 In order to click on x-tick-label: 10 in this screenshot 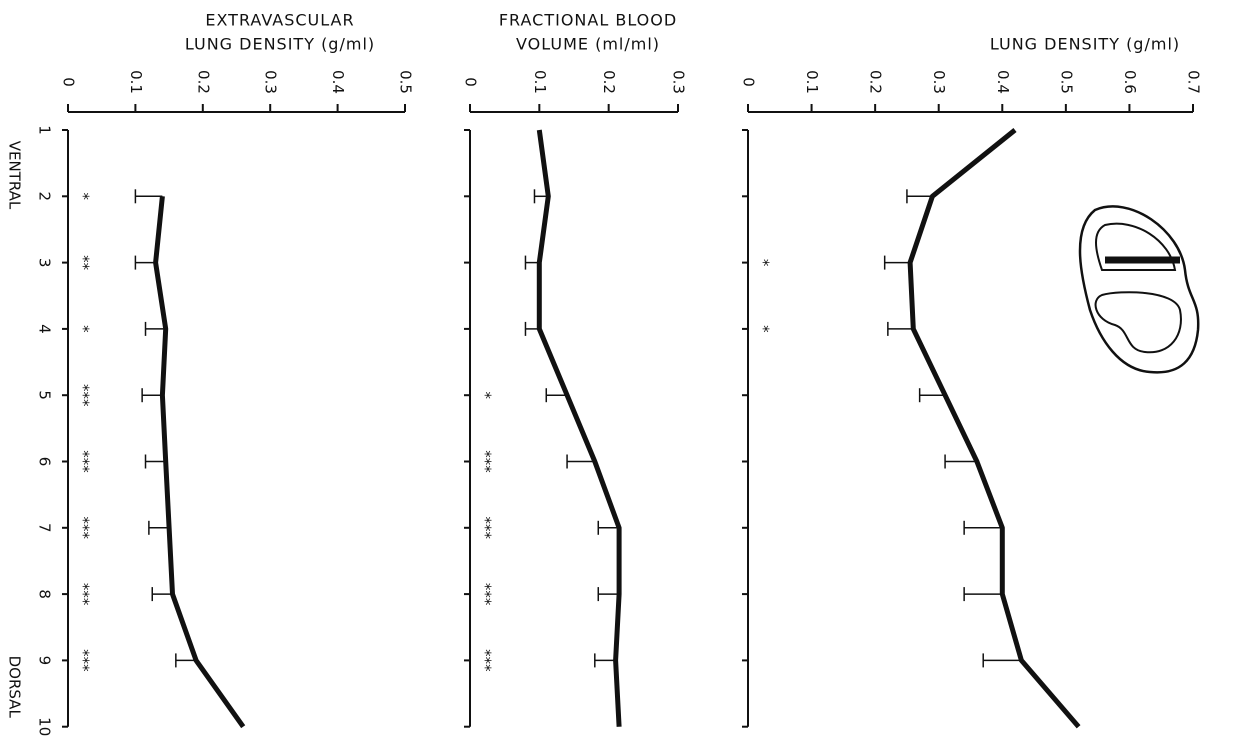, I will do `click(45, 726)`.